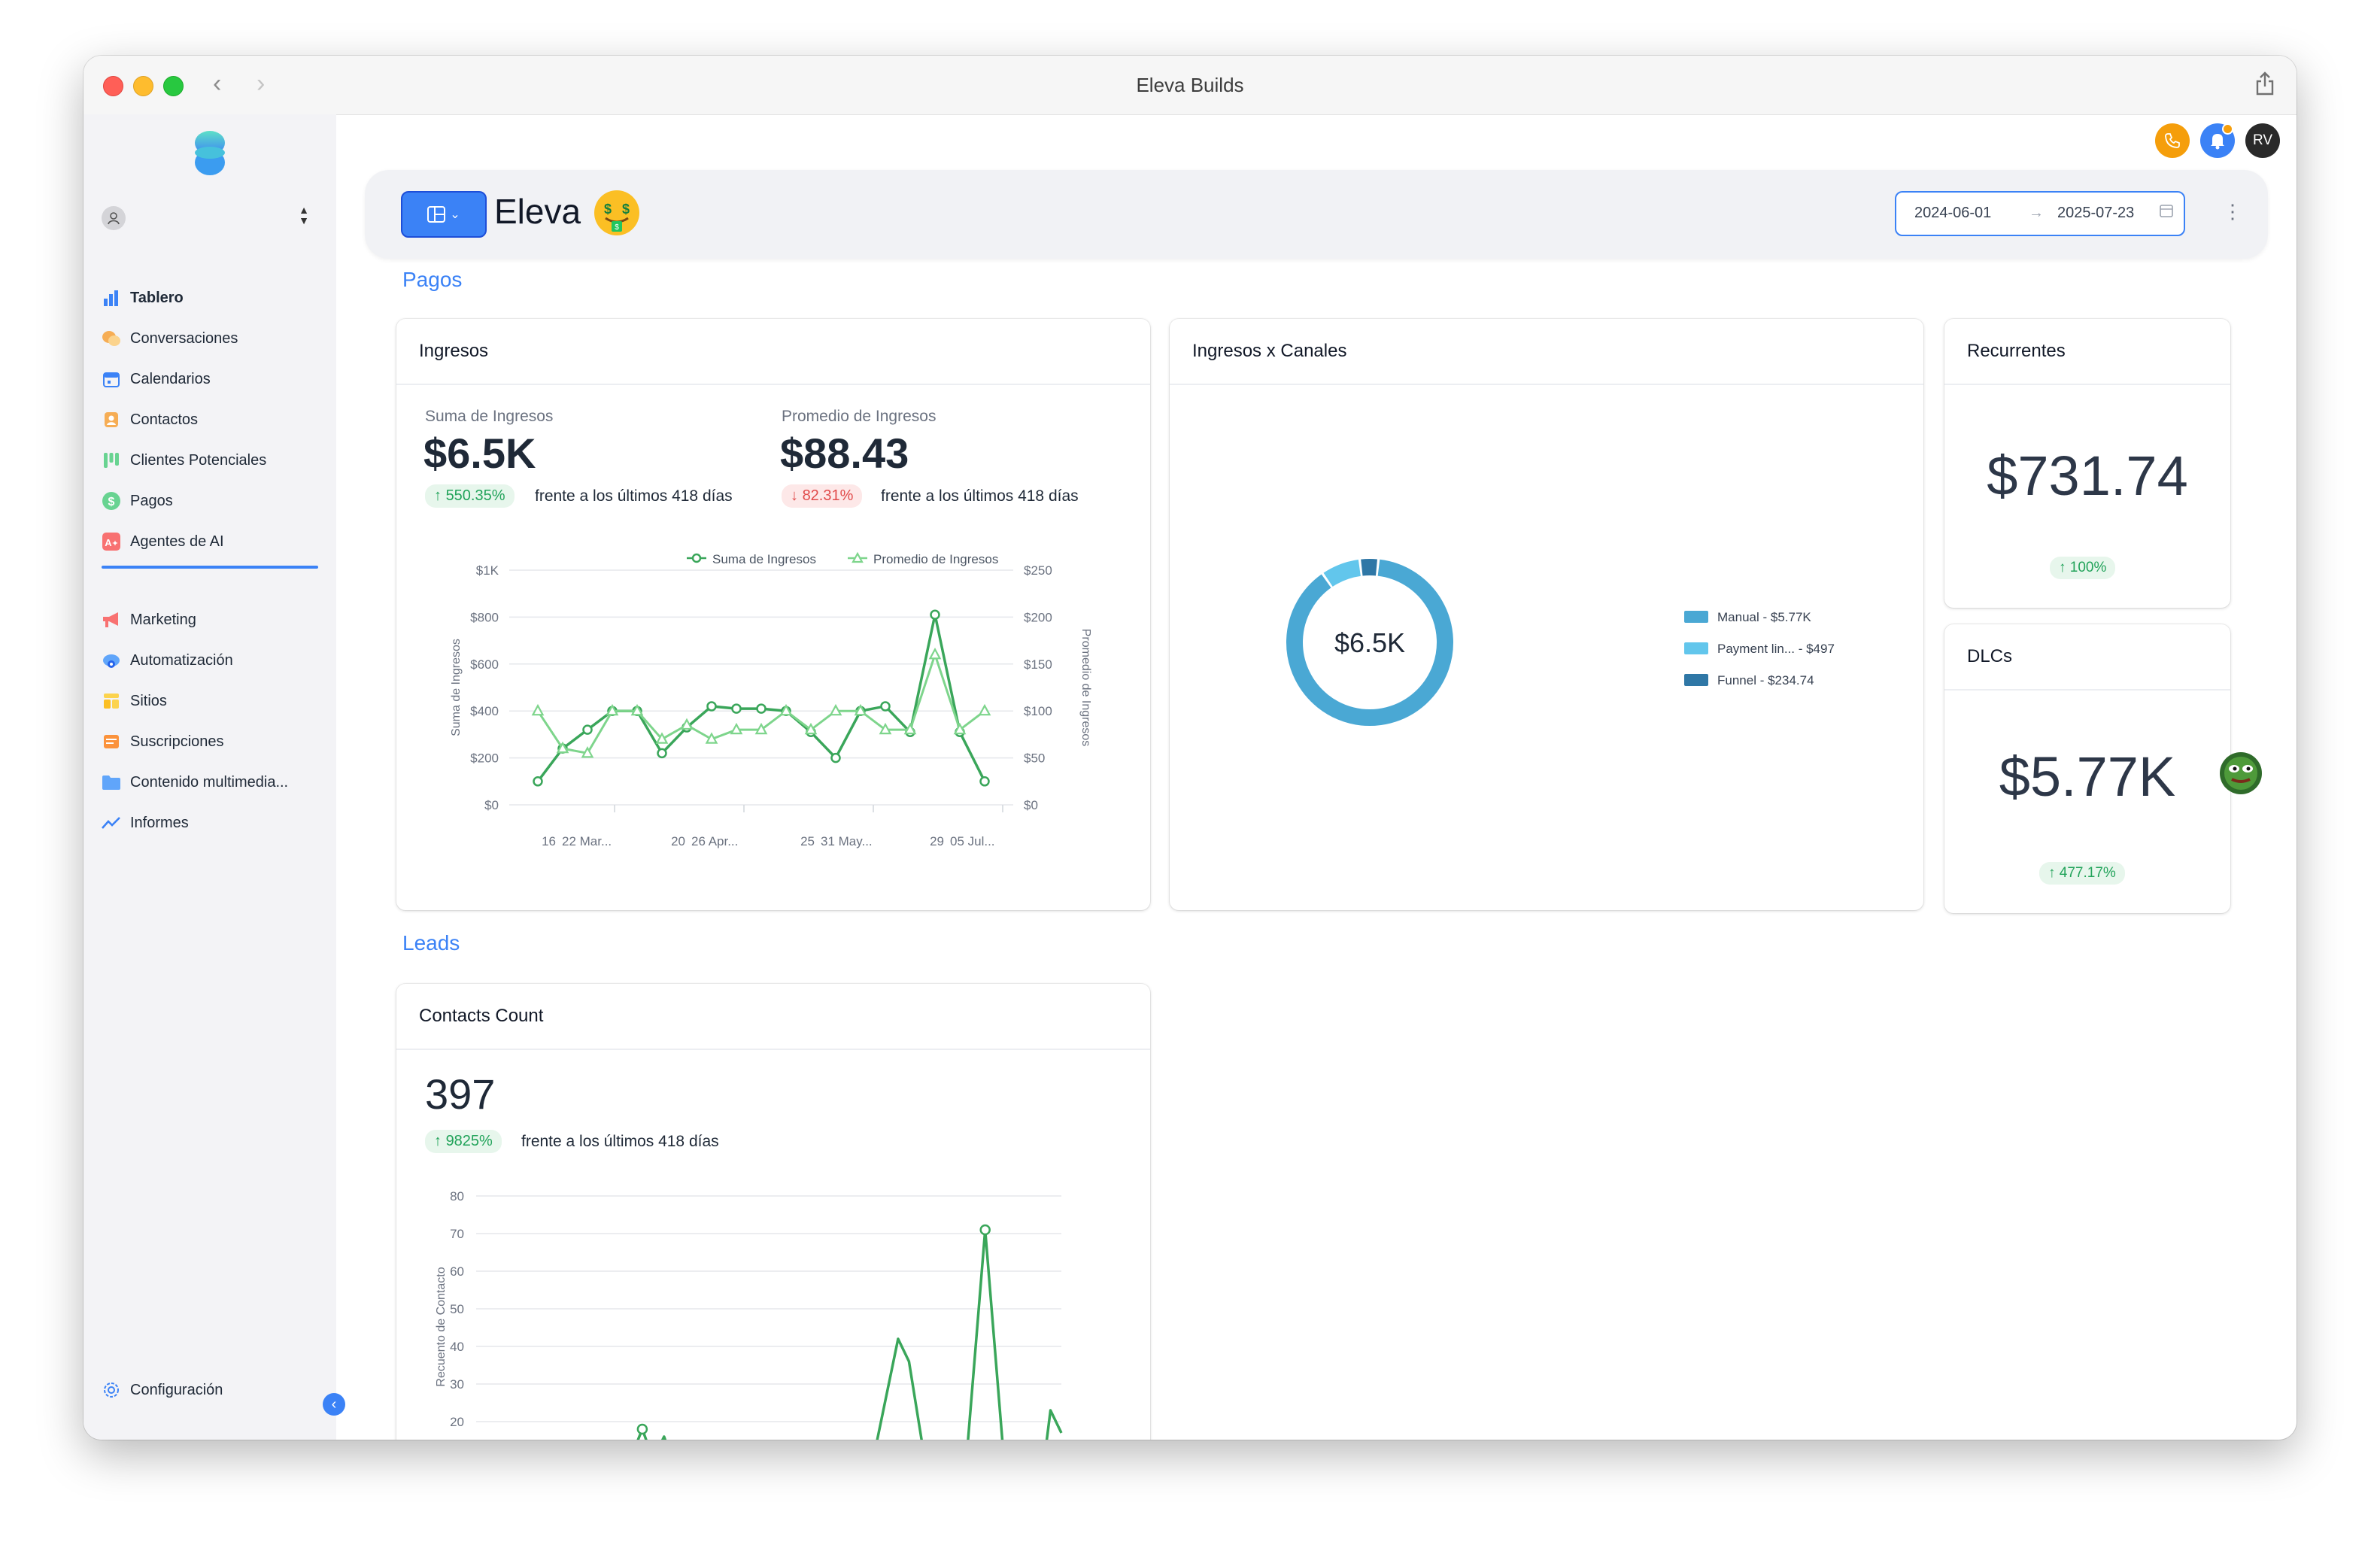  What do you see at coordinates (1369, 568) in the screenshot?
I see `donut-slice` at bounding box center [1369, 568].